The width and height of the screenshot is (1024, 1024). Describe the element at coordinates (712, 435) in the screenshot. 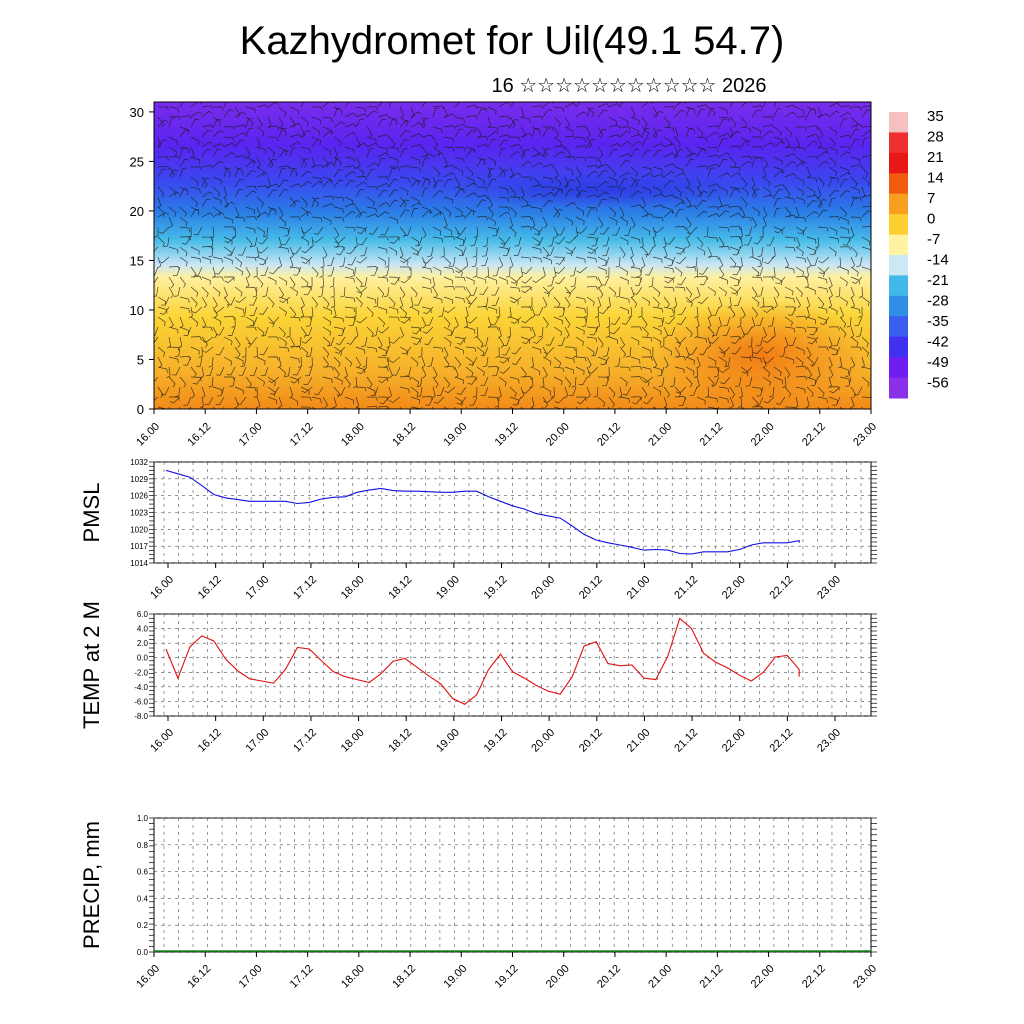

I see `section-x-tick-label: 21.12` at that location.